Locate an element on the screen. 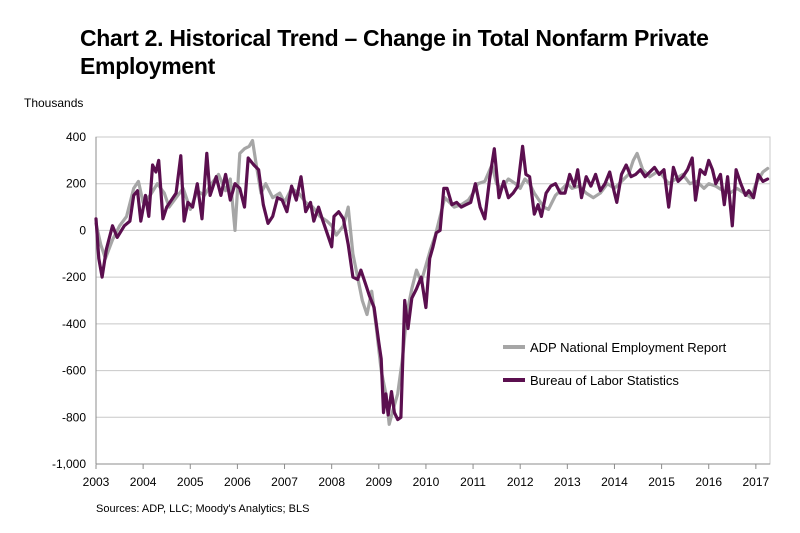 This screenshot has height=533, width=800. y-tick-label: -1,000 is located at coordinates (69, 464).